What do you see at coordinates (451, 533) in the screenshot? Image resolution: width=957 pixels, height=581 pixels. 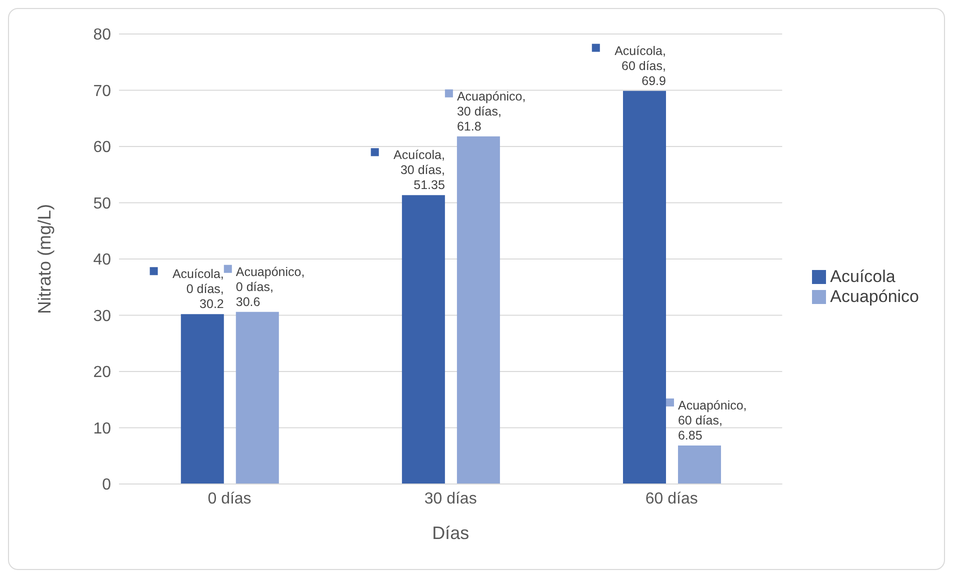 I see `x-axis-title: Días` at bounding box center [451, 533].